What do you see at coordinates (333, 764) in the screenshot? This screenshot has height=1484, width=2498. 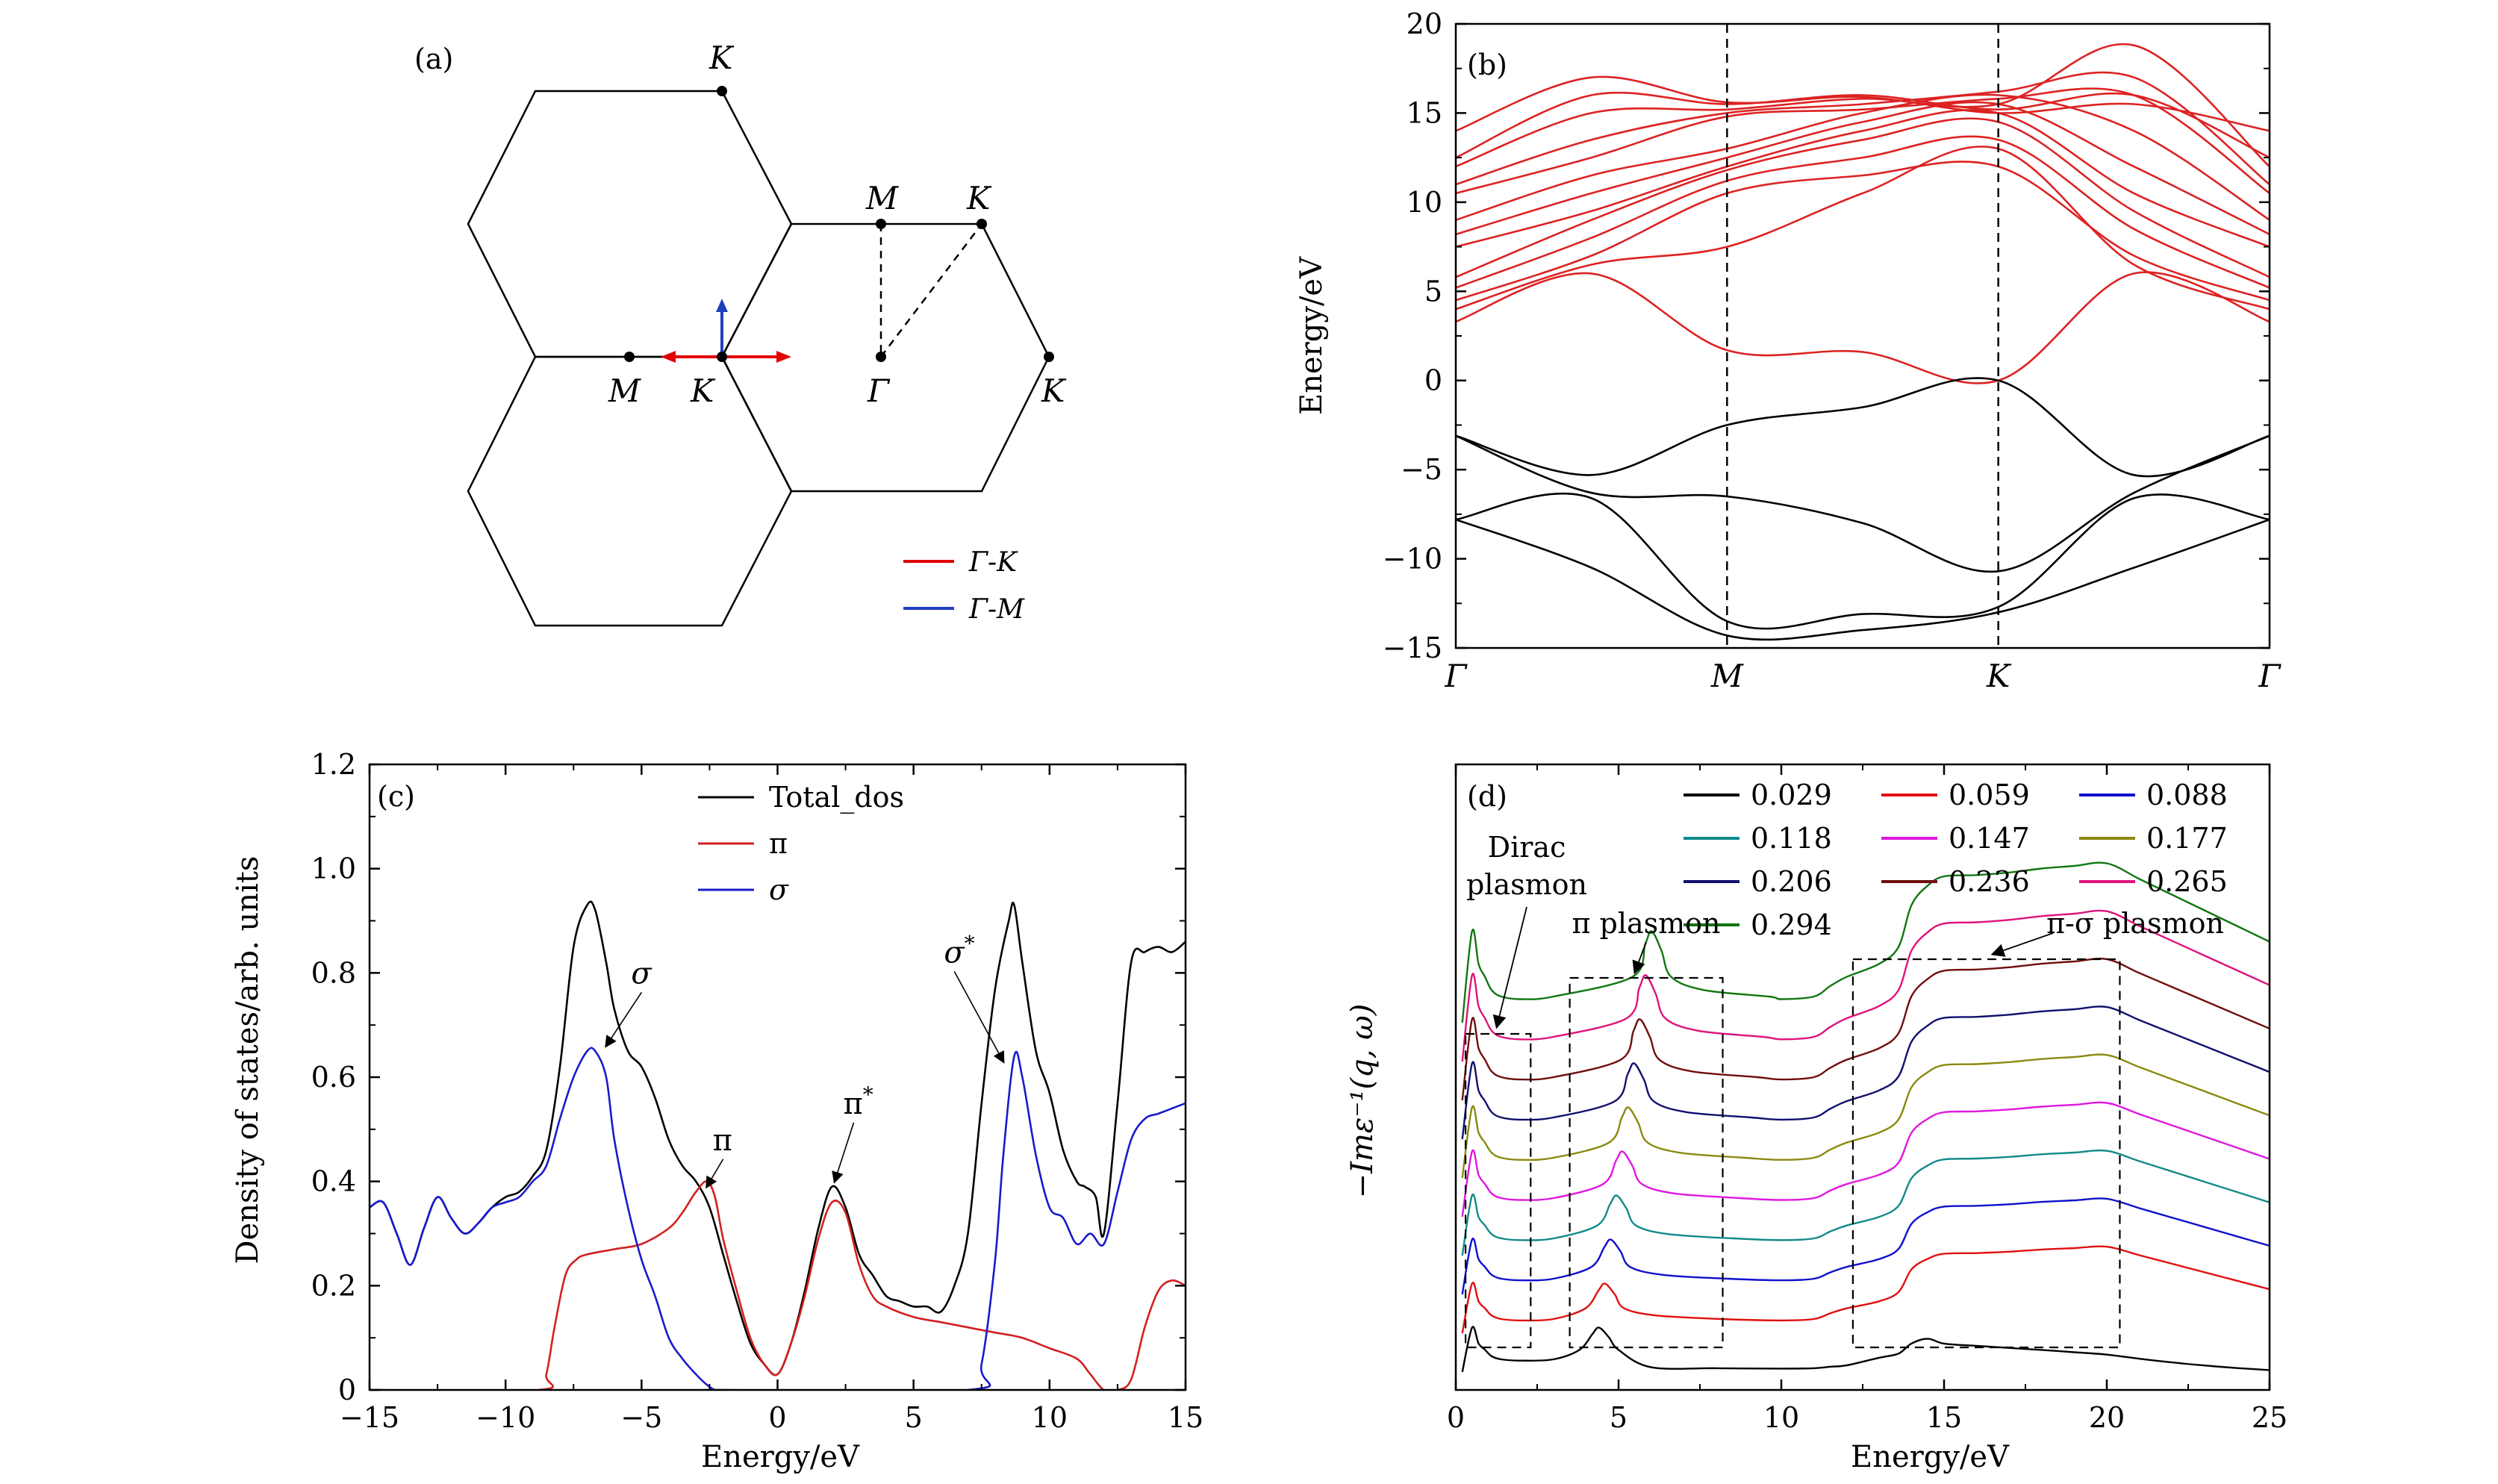 I see `panel-c-ytick-label-6: 1.2` at bounding box center [333, 764].